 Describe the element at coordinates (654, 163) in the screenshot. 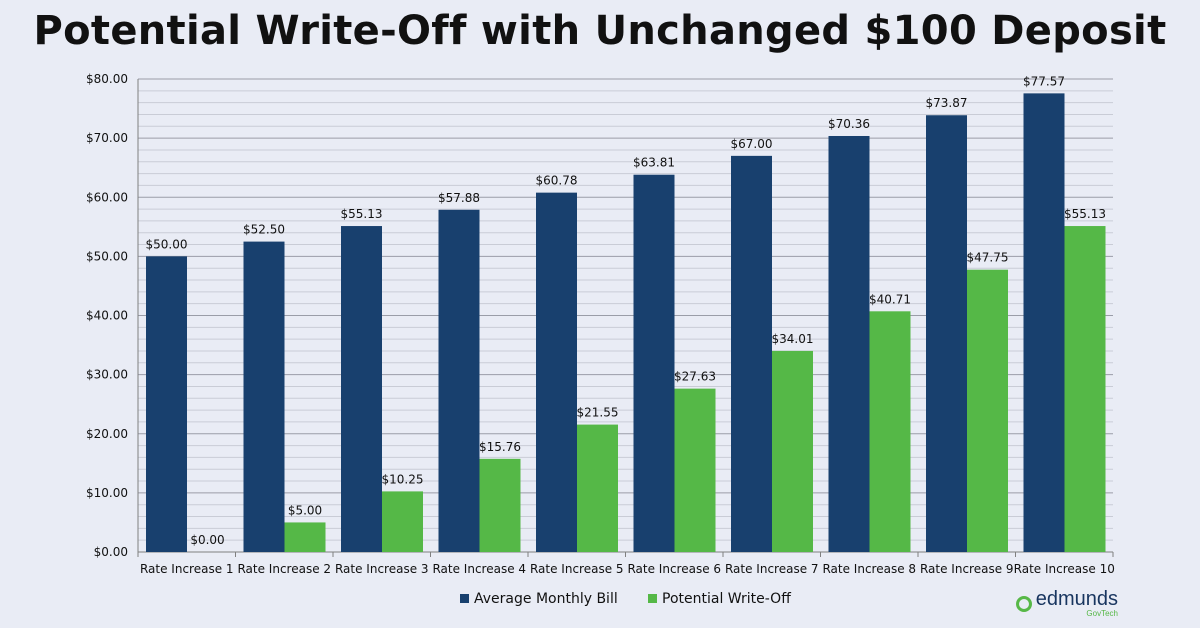

I see `data-label: $63.81` at that location.